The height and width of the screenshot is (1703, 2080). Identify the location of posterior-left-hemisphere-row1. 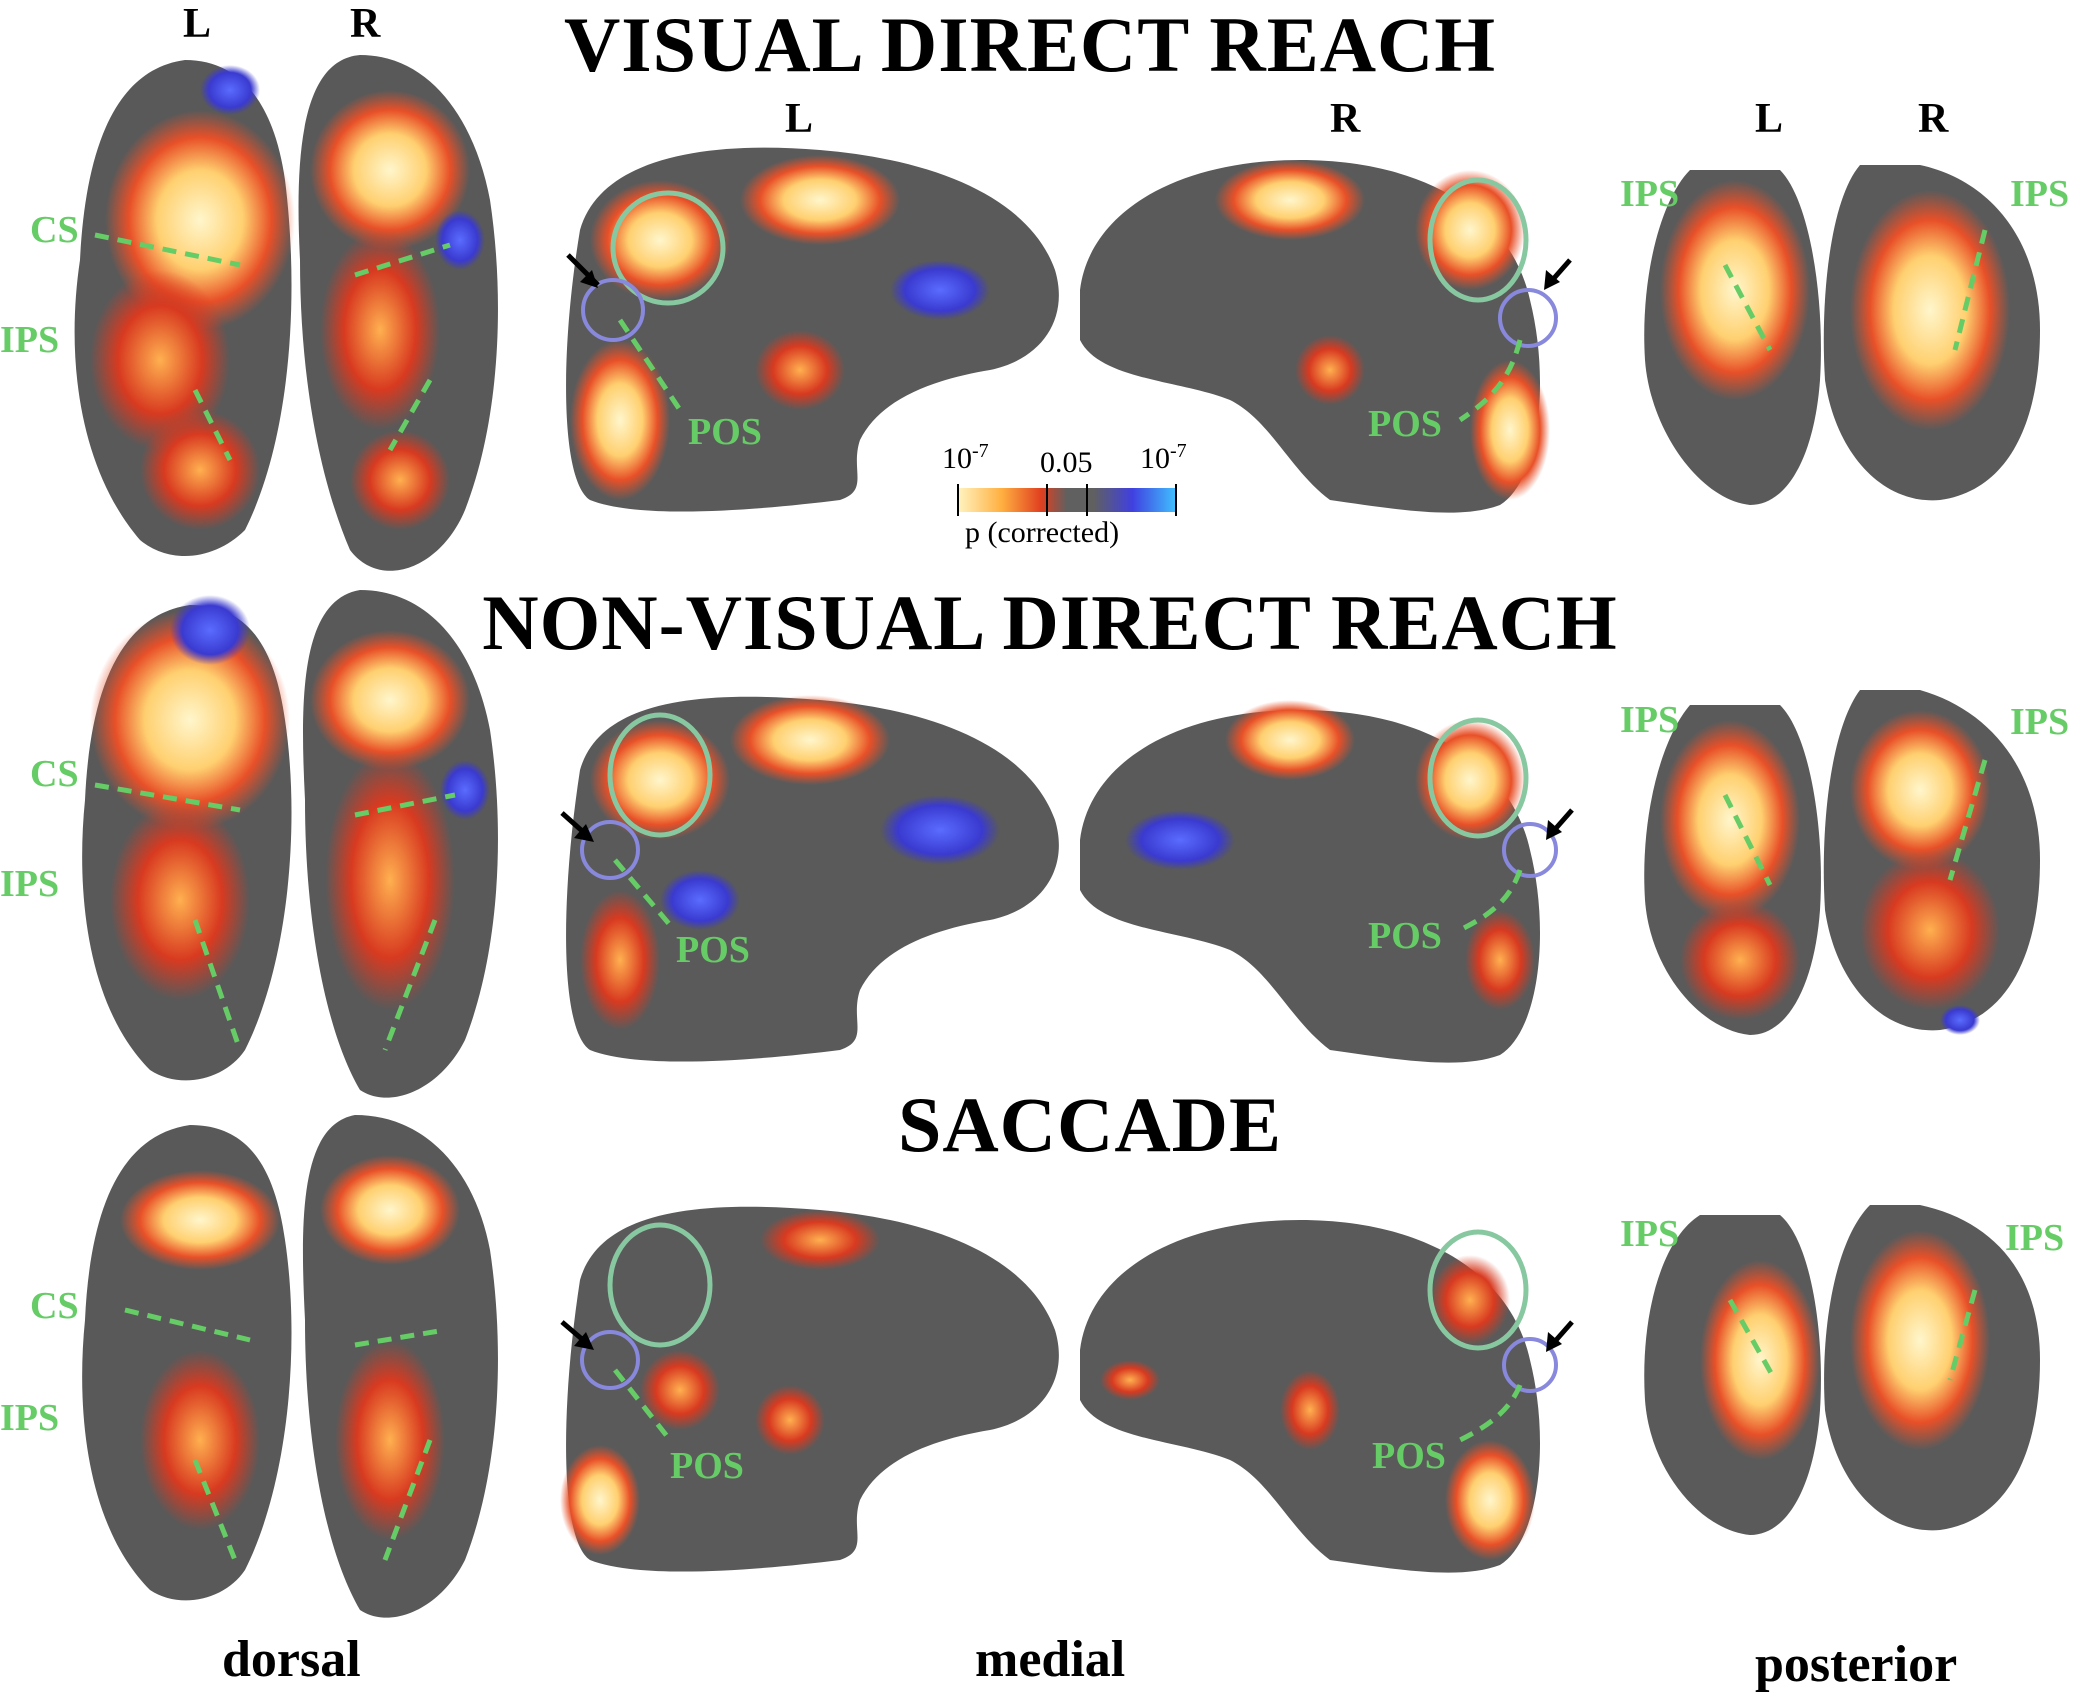
(1732, 337).